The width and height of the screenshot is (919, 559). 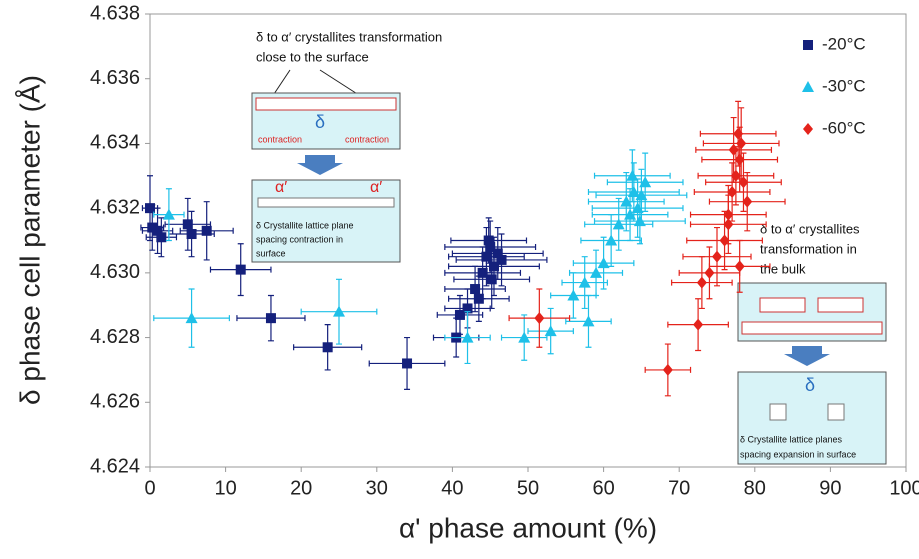 I want to click on y-tick-label: 4.626, so click(x=115, y=402).